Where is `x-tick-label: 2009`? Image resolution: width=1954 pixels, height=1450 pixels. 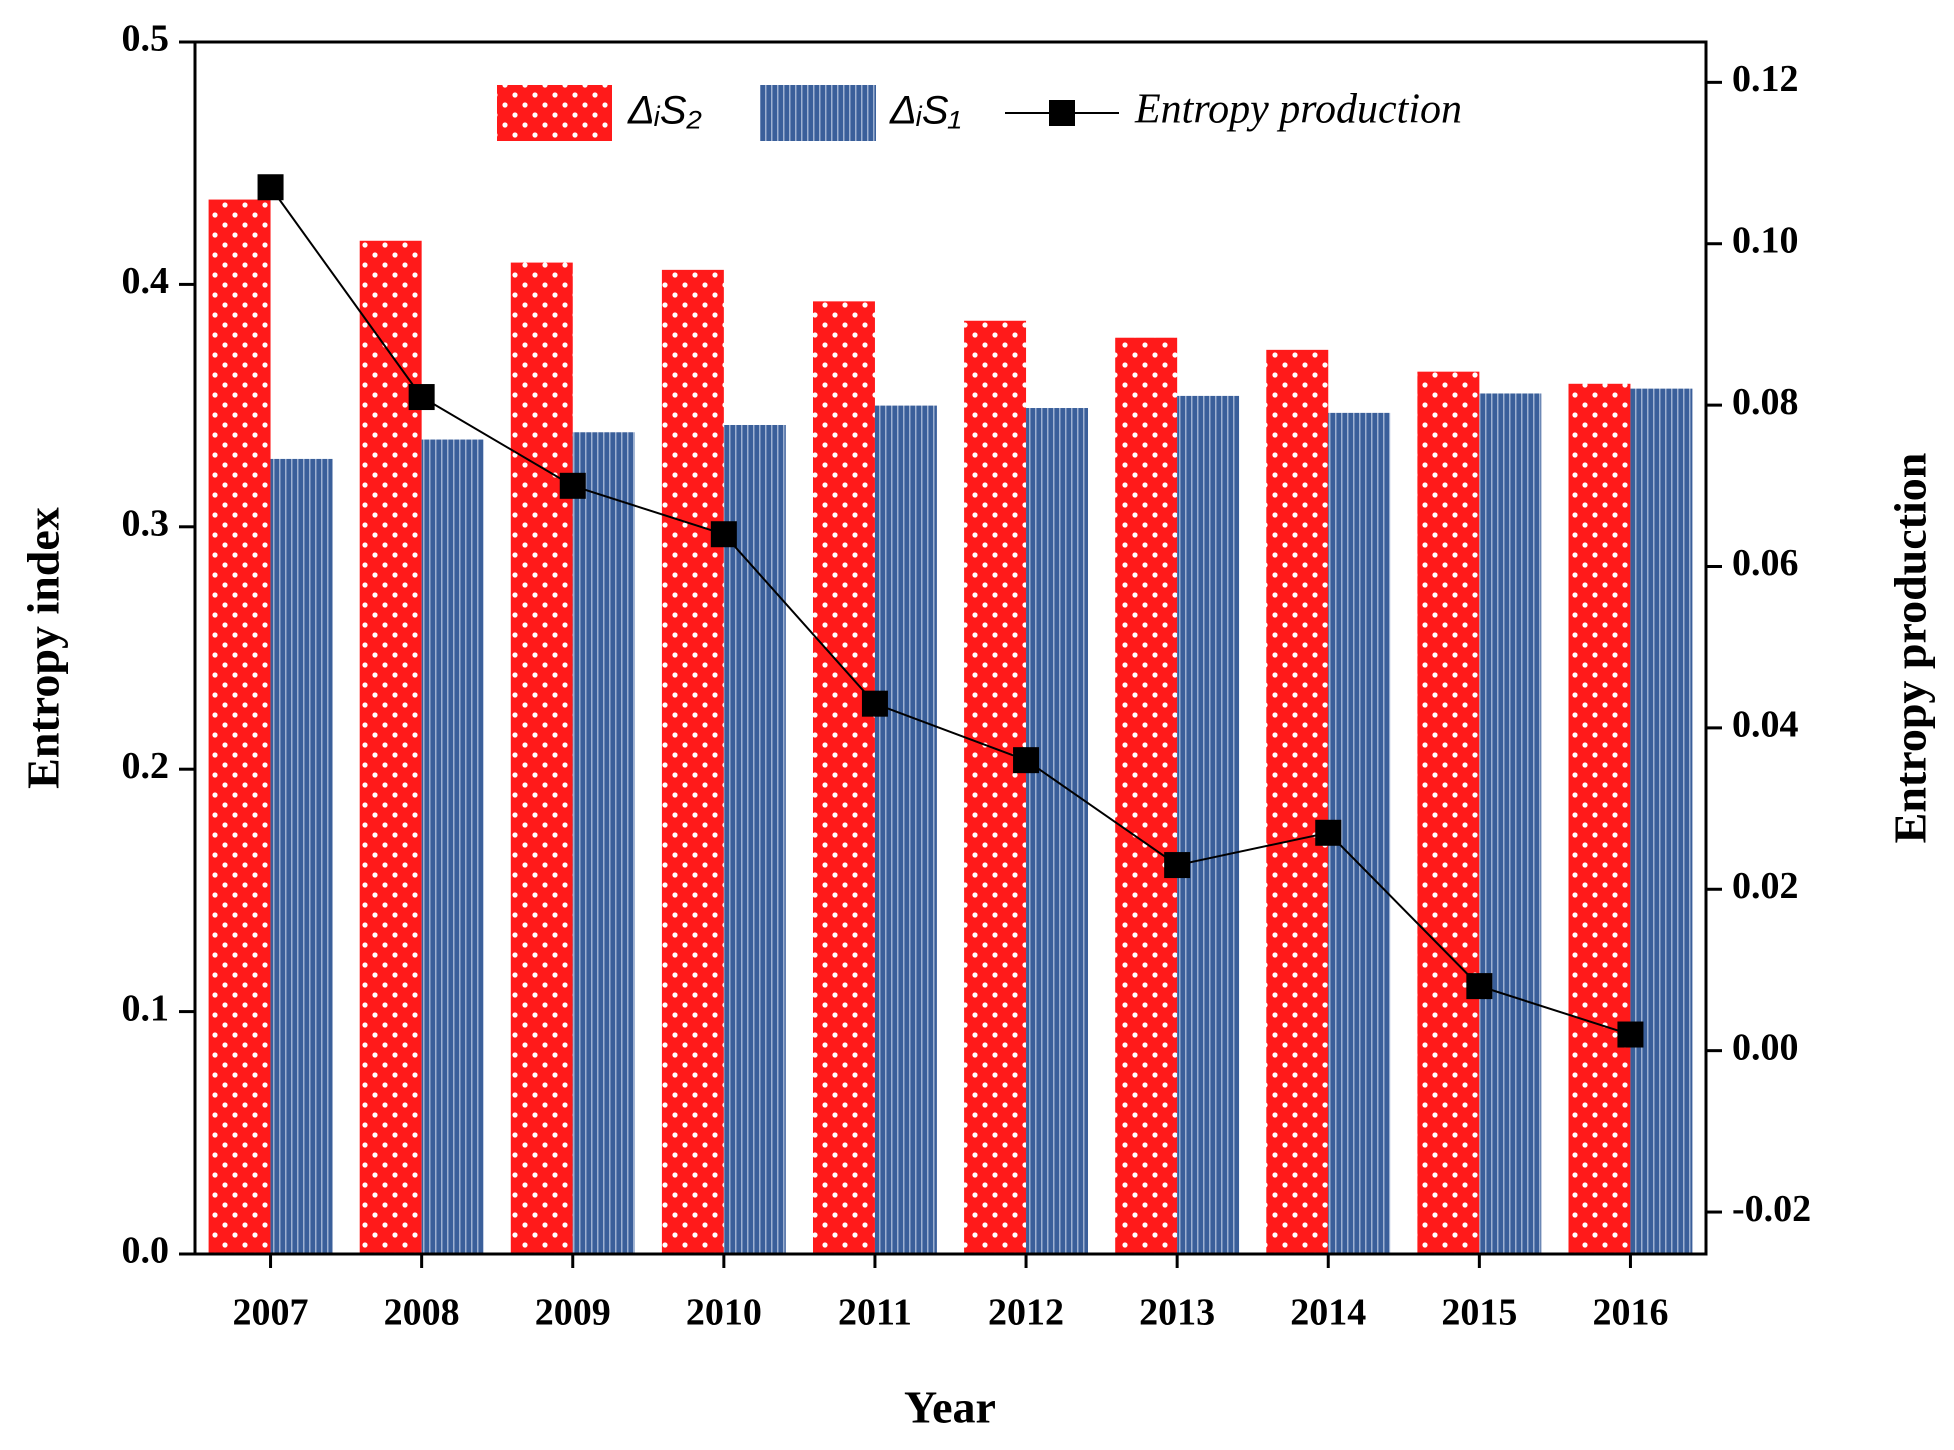
x-tick-label: 2009 is located at coordinates (573, 1313).